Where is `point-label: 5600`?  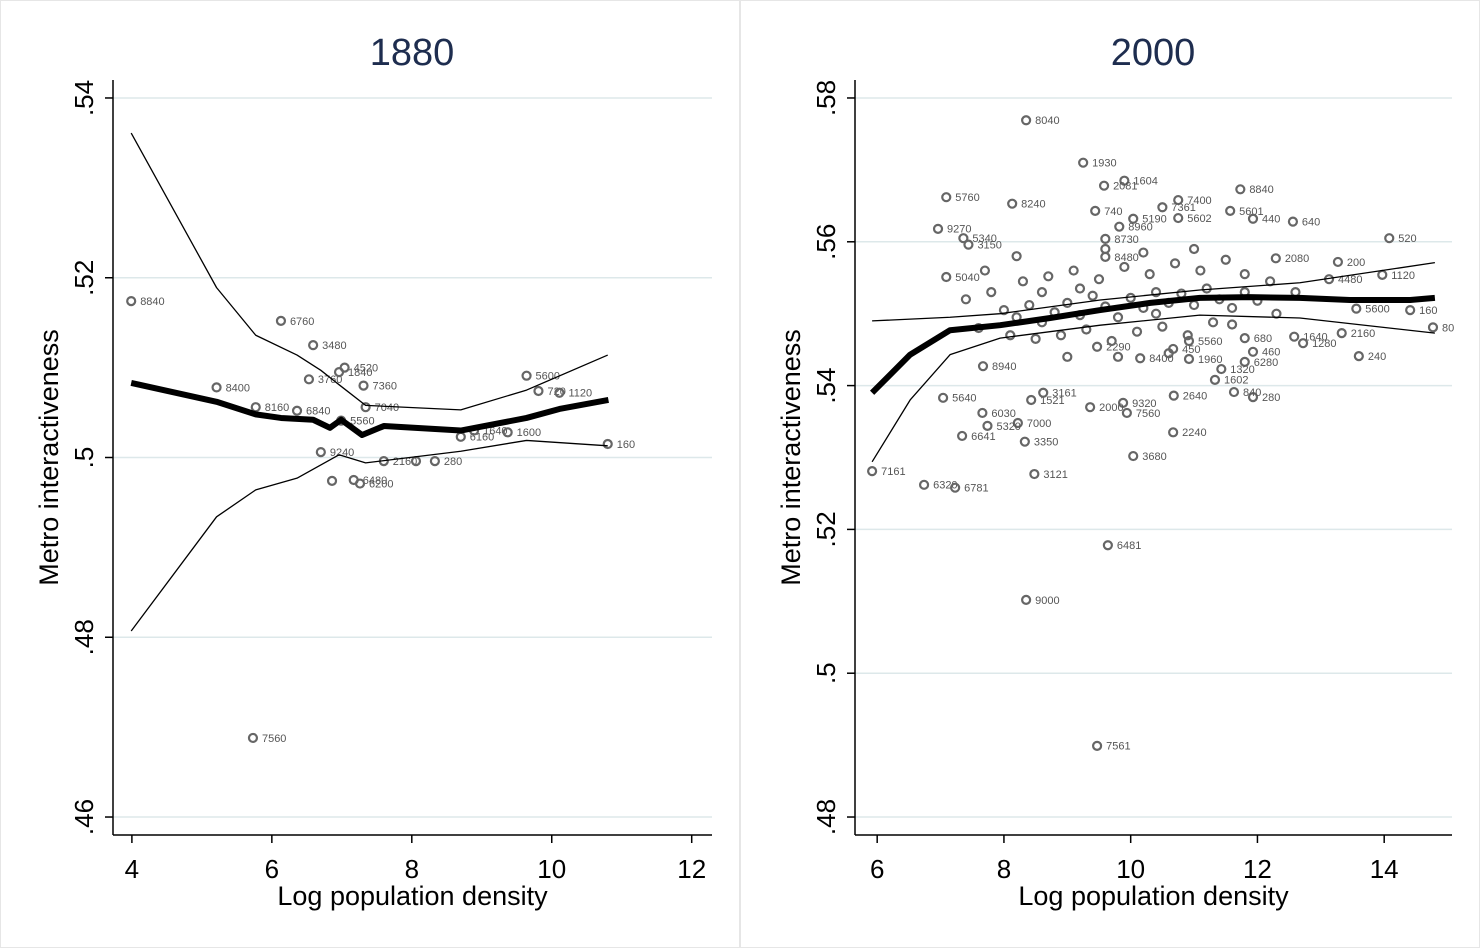
point-label: 5600 is located at coordinates (1377, 310).